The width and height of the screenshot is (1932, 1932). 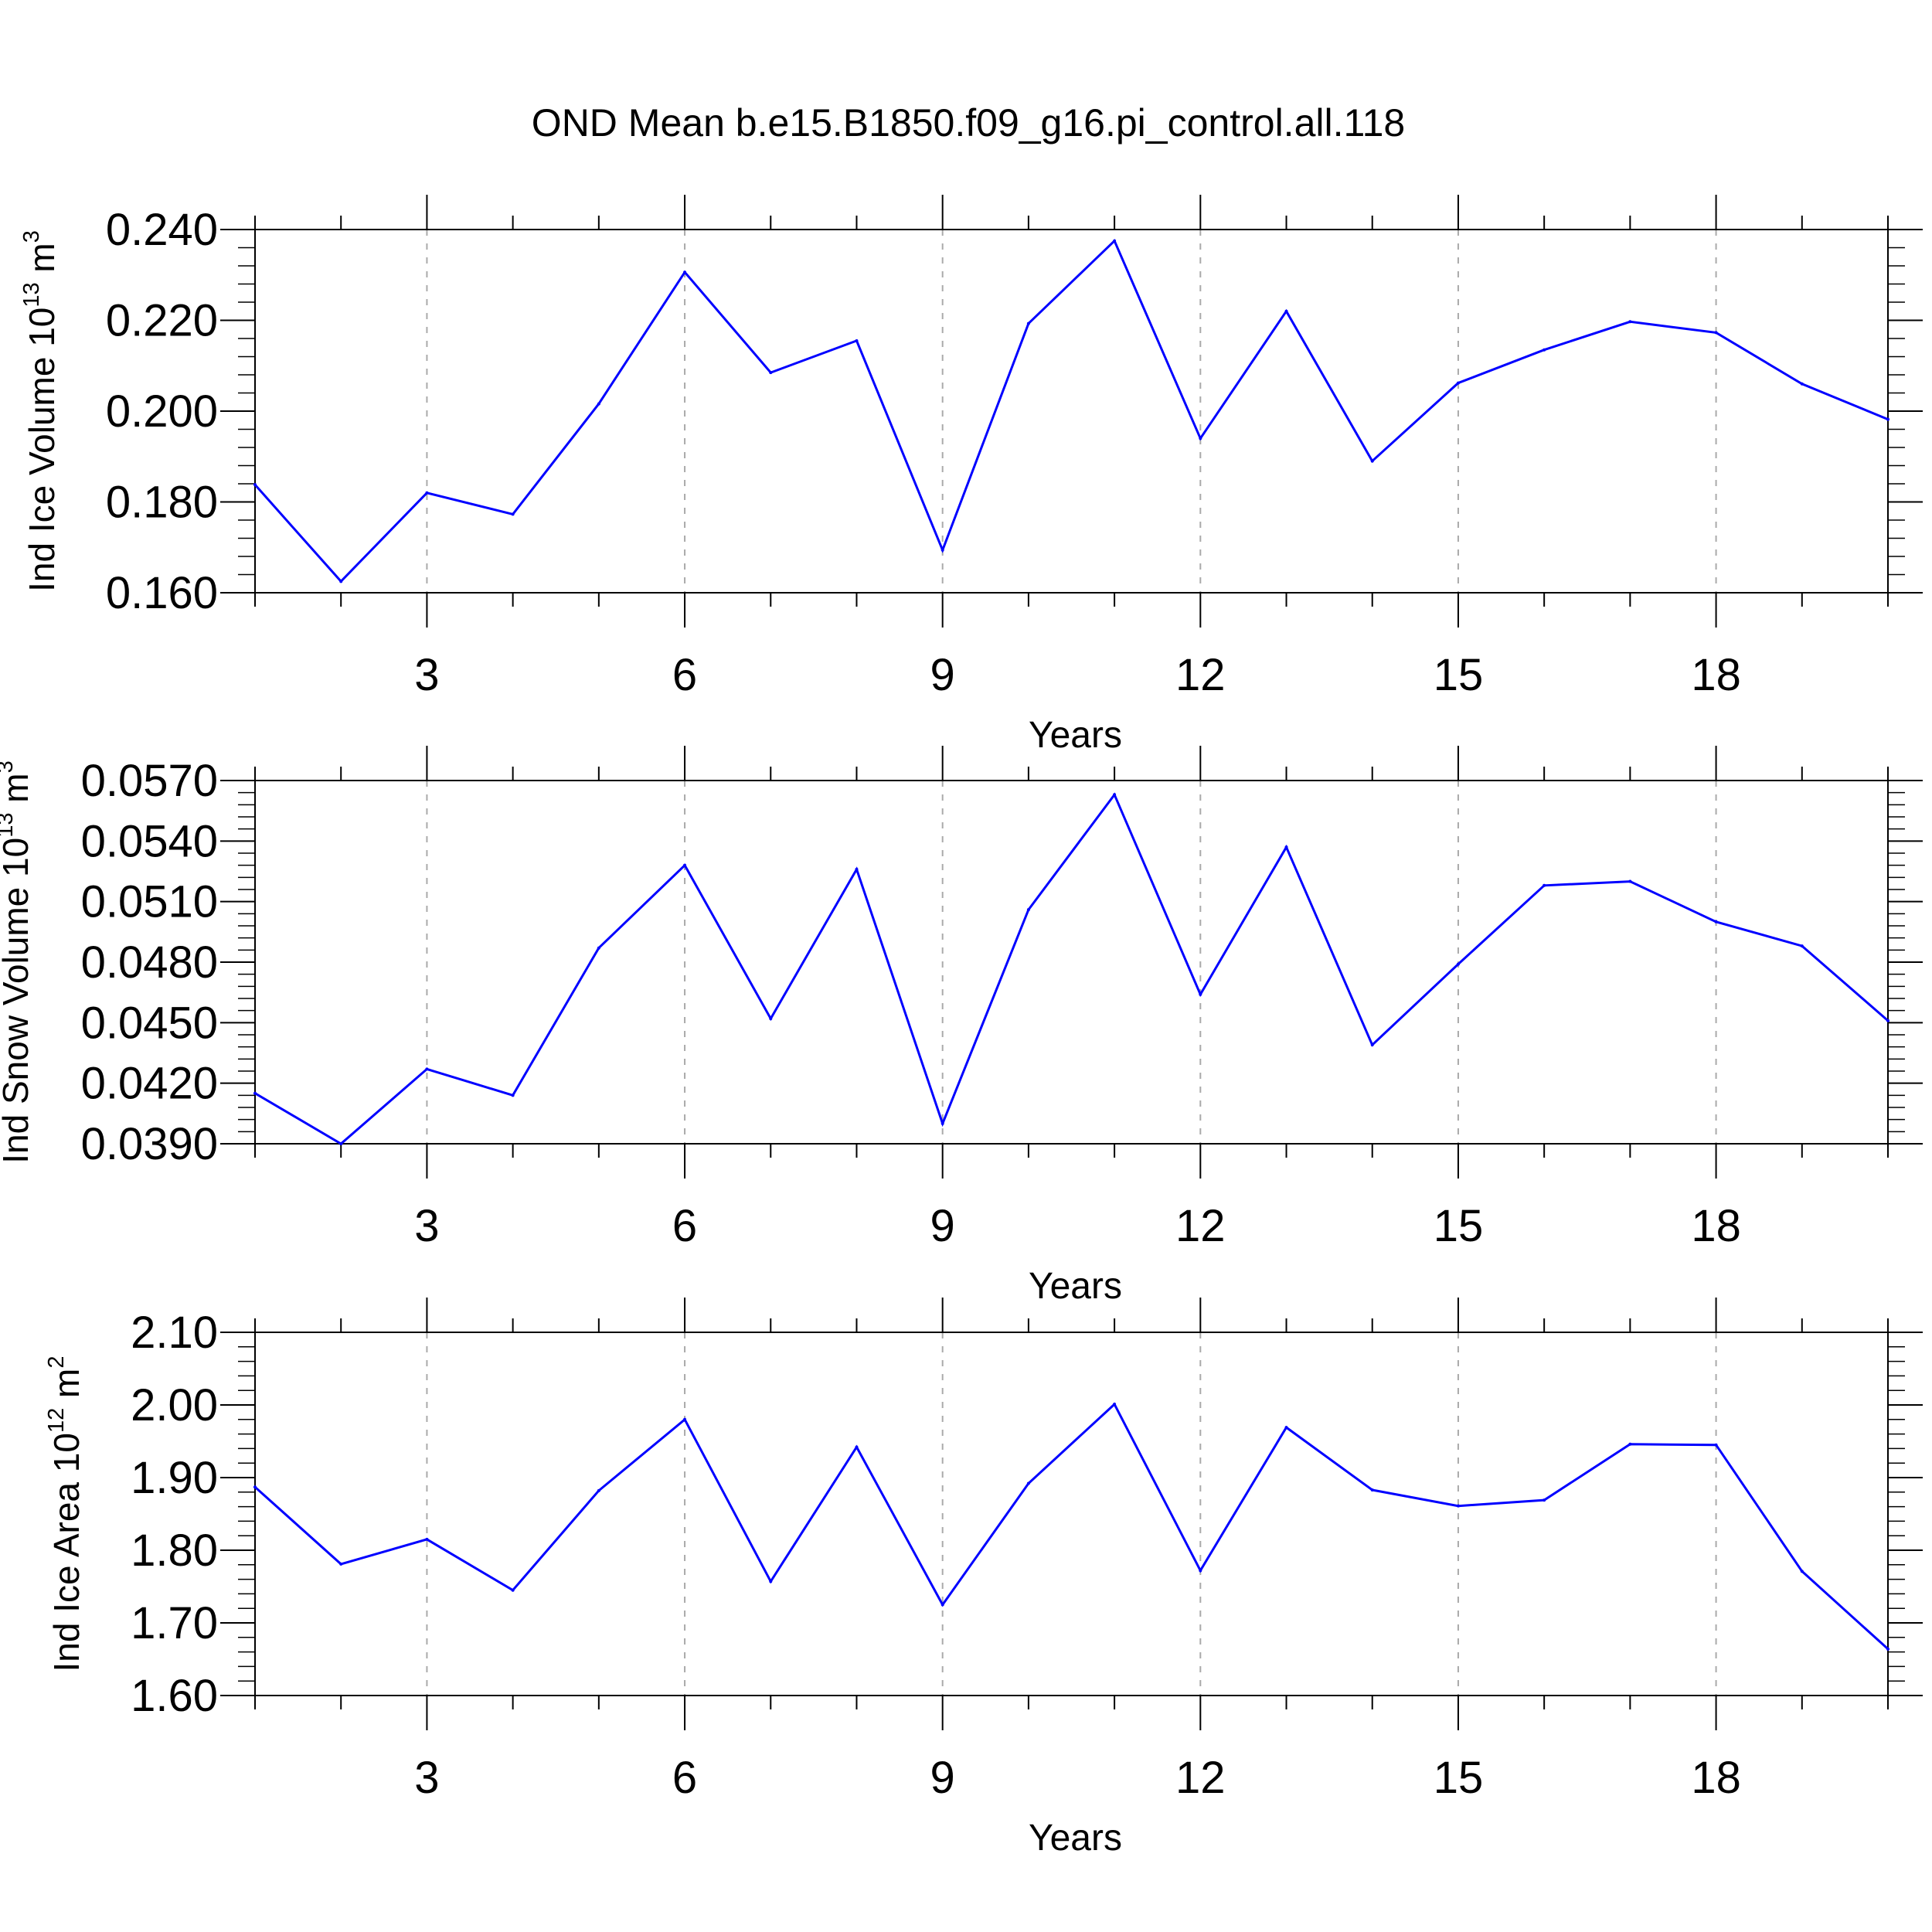 I want to click on y-axis-label: Ind Ice Area 1012 m2, so click(x=66, y=1514).